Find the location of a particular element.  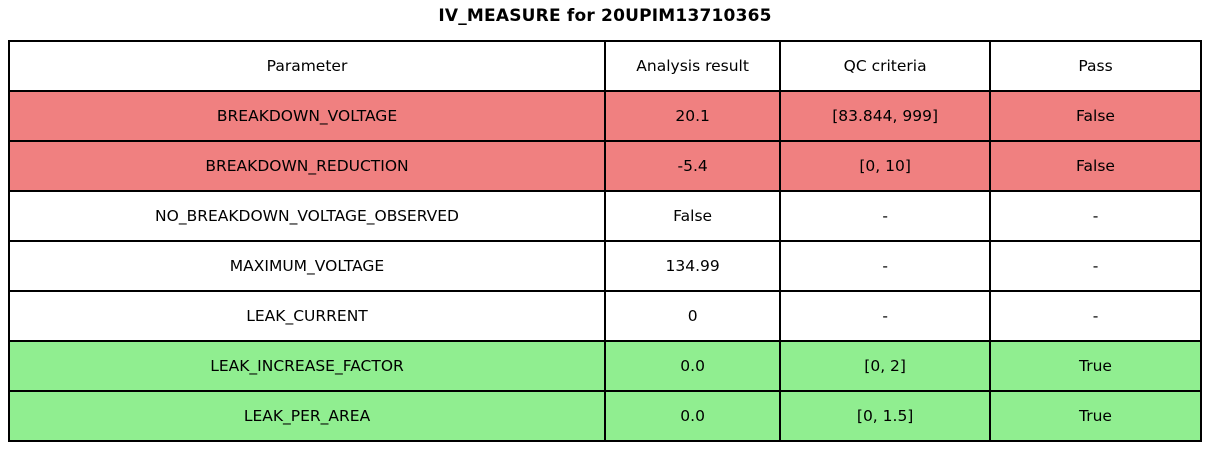

column-header-pass: Pass is located at coordinates (1095, 66).